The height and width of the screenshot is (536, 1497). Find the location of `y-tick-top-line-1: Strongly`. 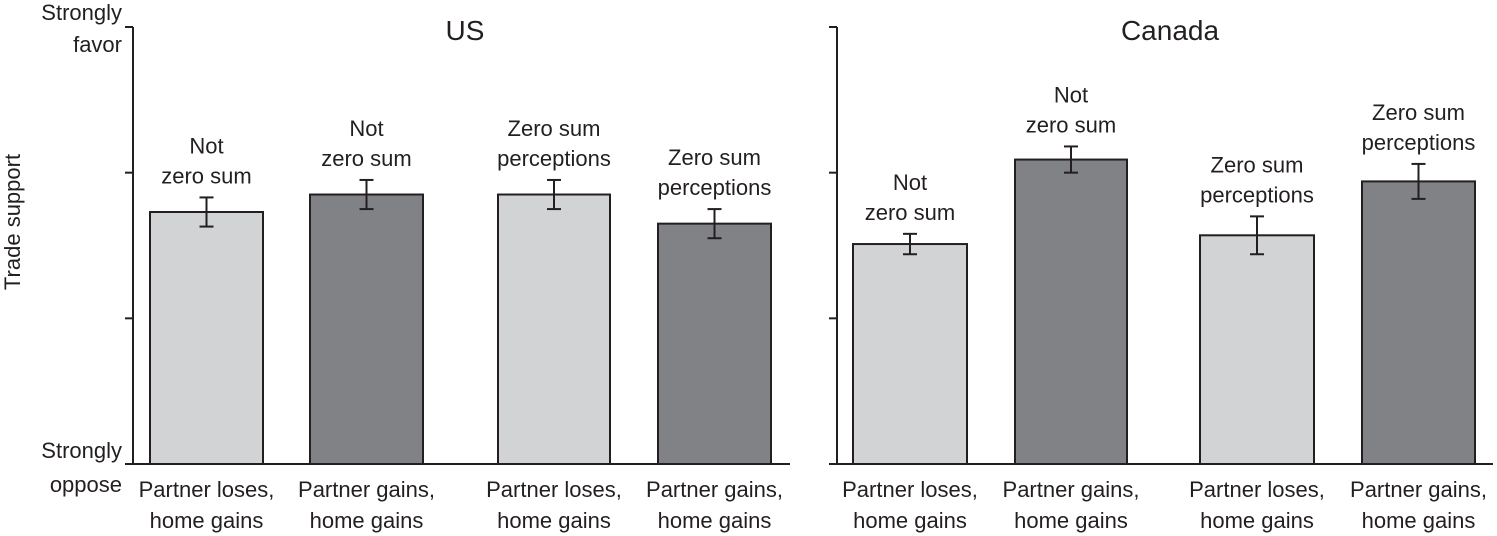

y-tick-top-line-1: Strongly is located at coordinates (81, 12).